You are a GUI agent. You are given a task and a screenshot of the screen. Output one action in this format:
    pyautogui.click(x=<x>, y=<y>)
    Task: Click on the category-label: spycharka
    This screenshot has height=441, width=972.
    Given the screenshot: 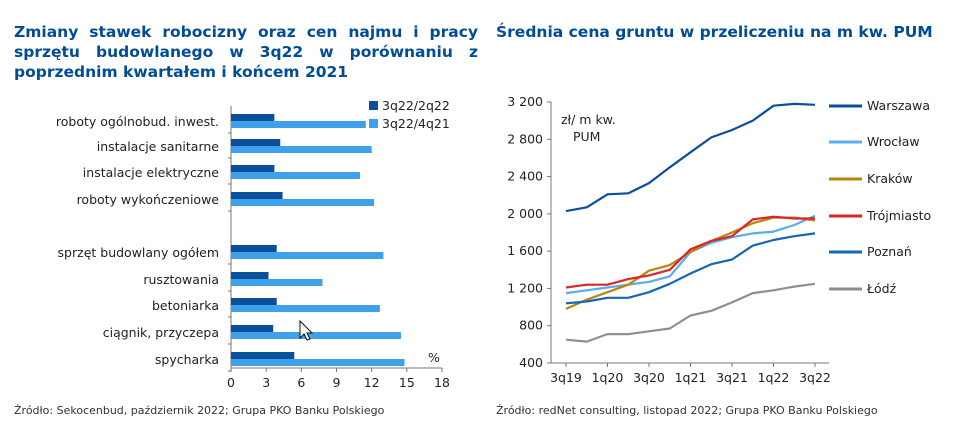 What is the action you would take?
    pyautogui.click(x=187, y=359)
    